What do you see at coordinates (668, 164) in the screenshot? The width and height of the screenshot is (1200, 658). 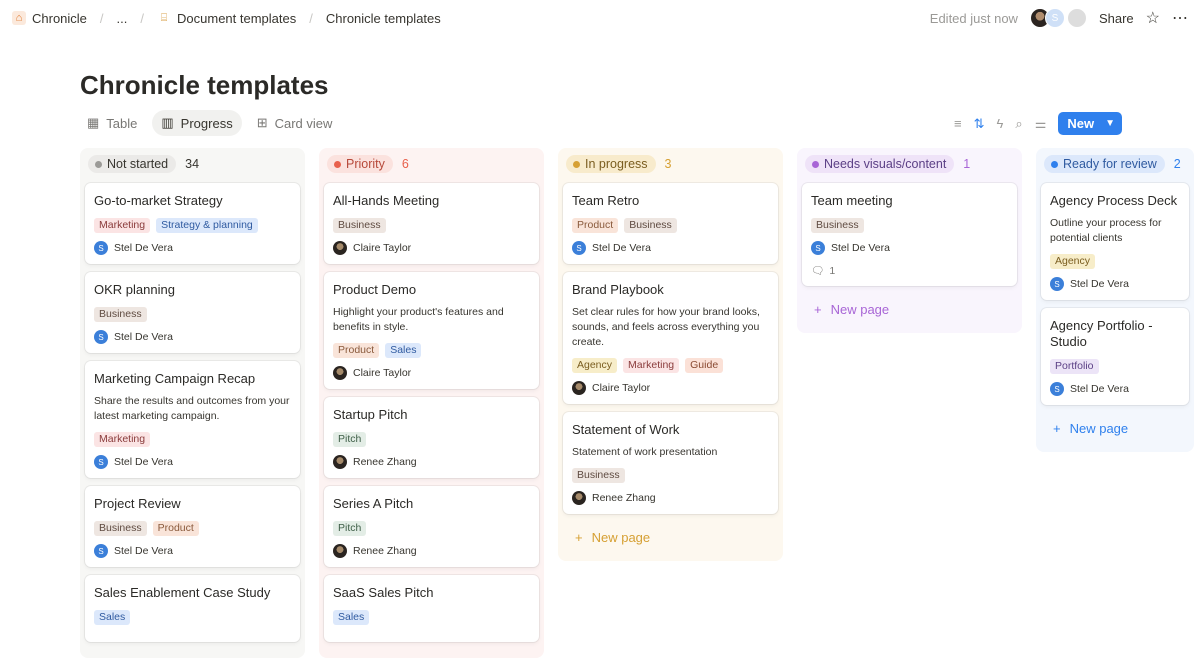 I see `column-count: 3` at bounding box center [668, 164].